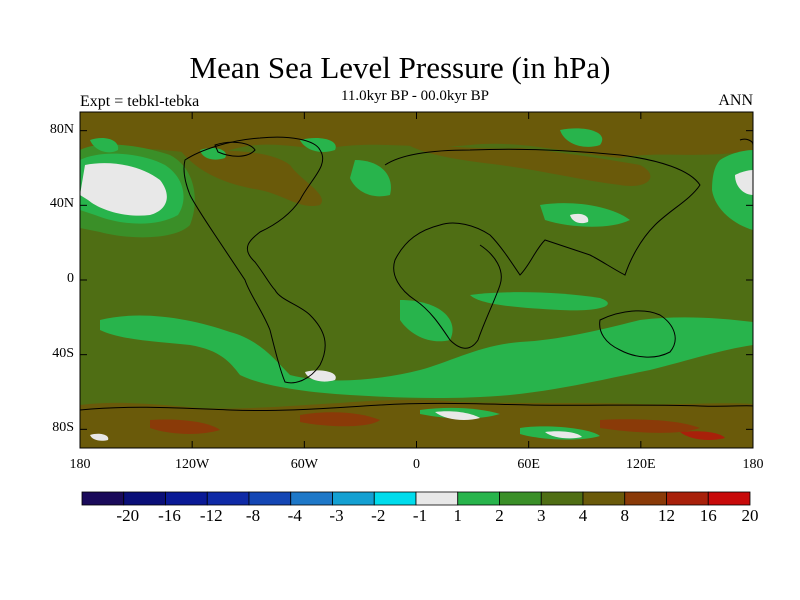  What do you see at coordinates (541, 515) in the screenshot?
I see `colorbar-label: 3` at bounding box center [541, 515].